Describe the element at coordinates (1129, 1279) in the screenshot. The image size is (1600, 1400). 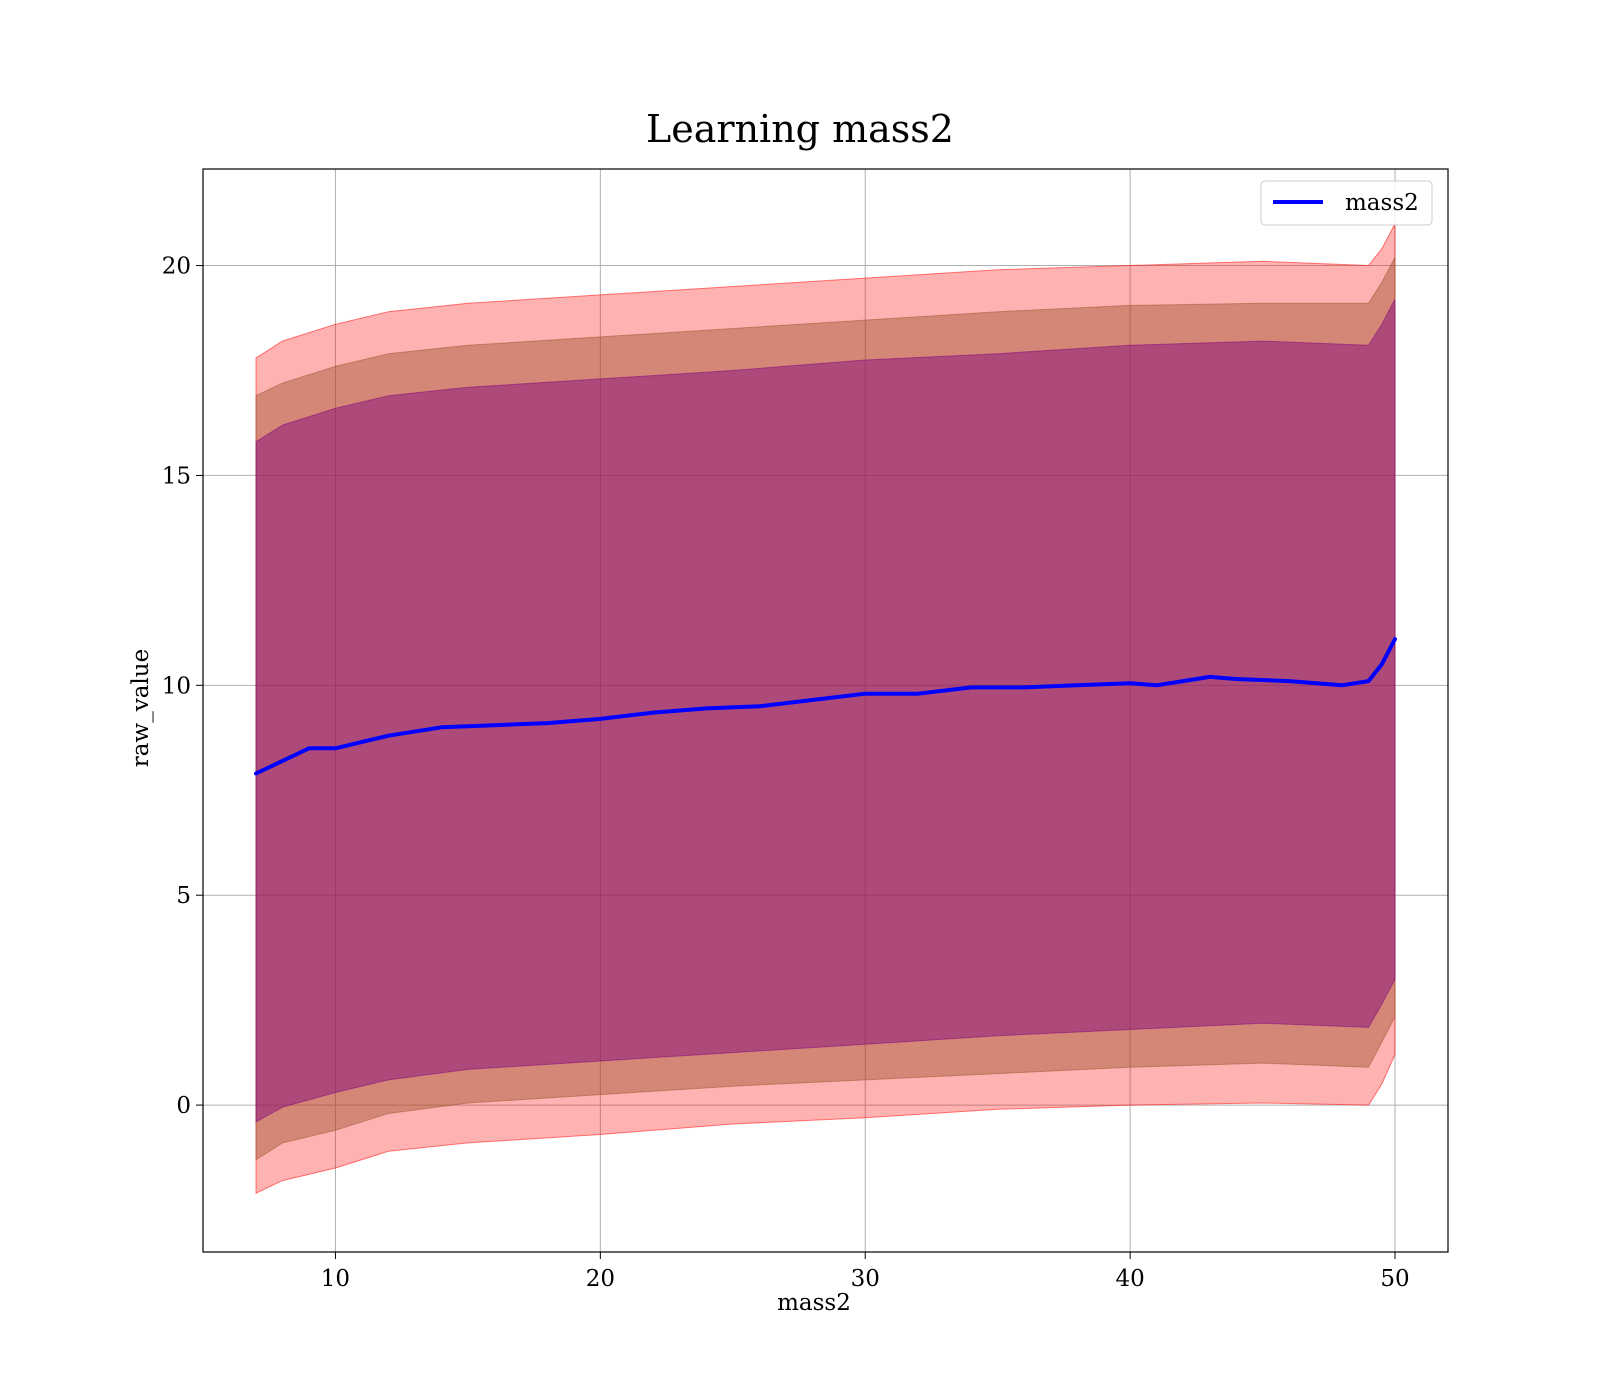
I see `x-tick-label: 40` at that location.